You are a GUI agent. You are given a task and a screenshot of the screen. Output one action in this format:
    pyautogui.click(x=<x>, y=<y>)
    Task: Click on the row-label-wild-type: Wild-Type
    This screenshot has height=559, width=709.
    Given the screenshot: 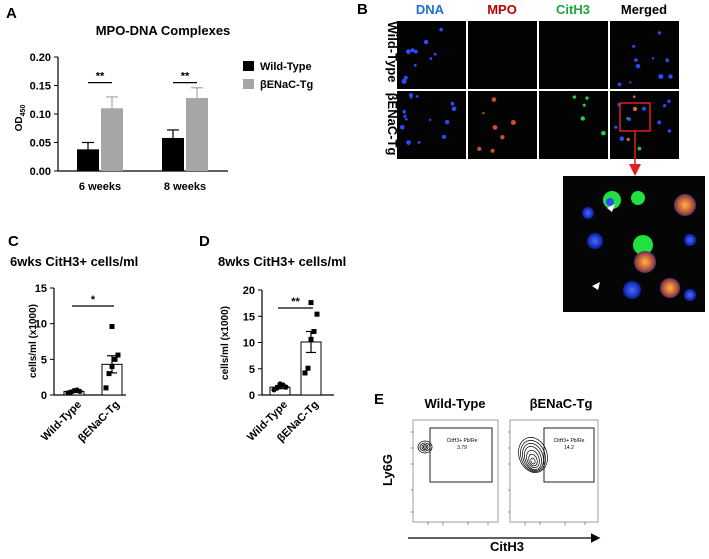 What is the action you would take?
    pyautogui.click(x=392, y=51)
    